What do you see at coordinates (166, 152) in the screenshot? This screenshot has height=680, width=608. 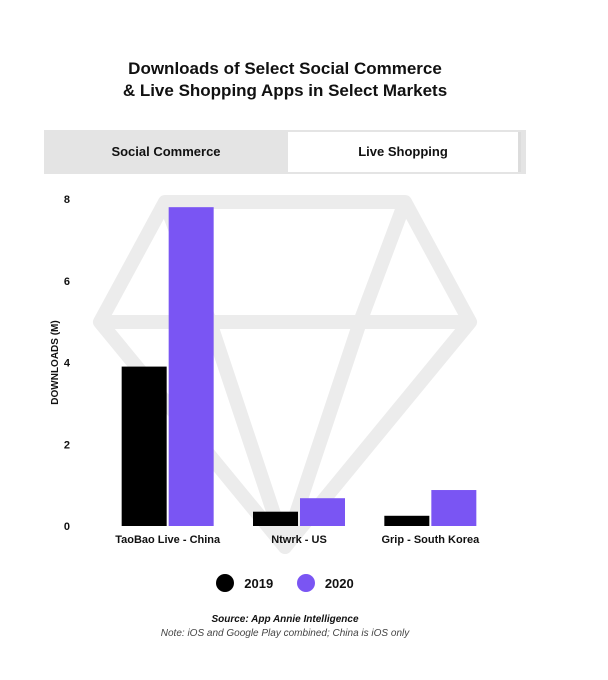 I see `tab-social-commerce: Social Commerce` at bounding box center [166, 152].